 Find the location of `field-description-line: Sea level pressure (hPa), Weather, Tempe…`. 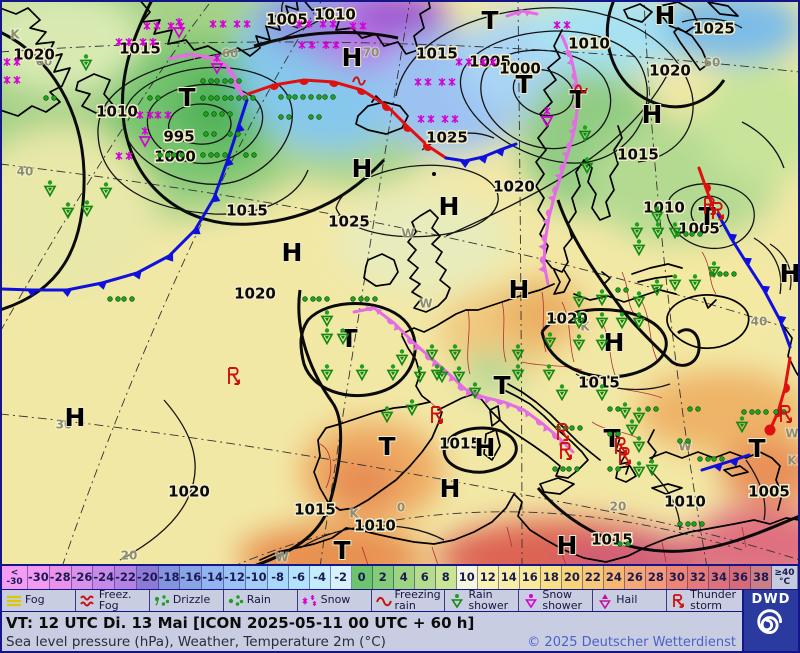

field-description-line: Sea level pressure (hPa), Weather, Tempe… is located at coordinates (400, 642).